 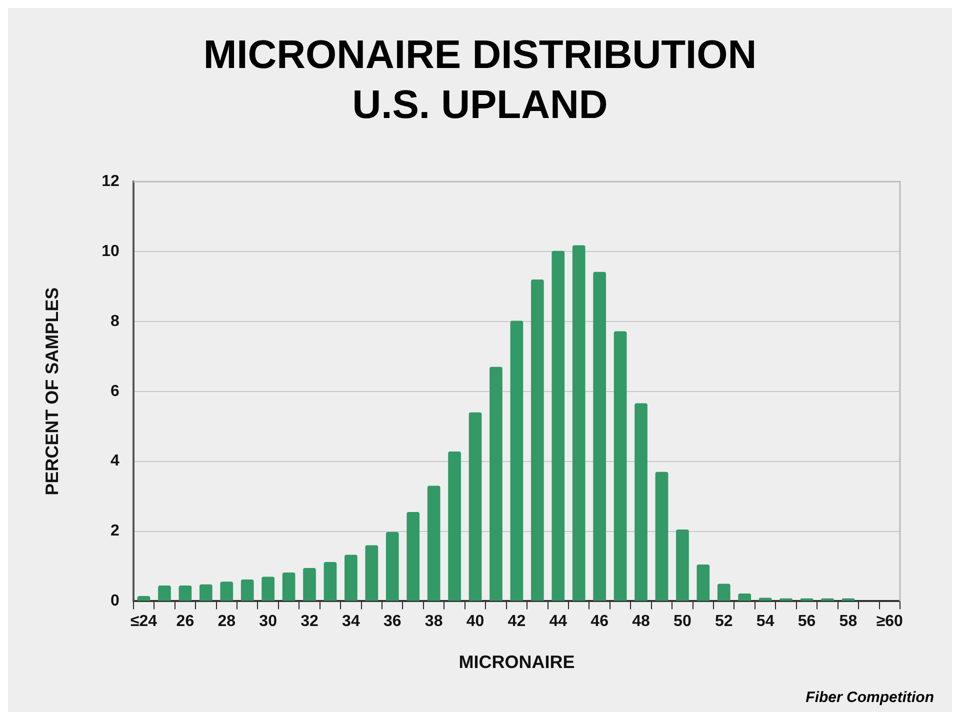 What do you see at coordinates (185, 621) in the screenshot?
I see `x-tick-label: 26` at bounding box center [185, 621].